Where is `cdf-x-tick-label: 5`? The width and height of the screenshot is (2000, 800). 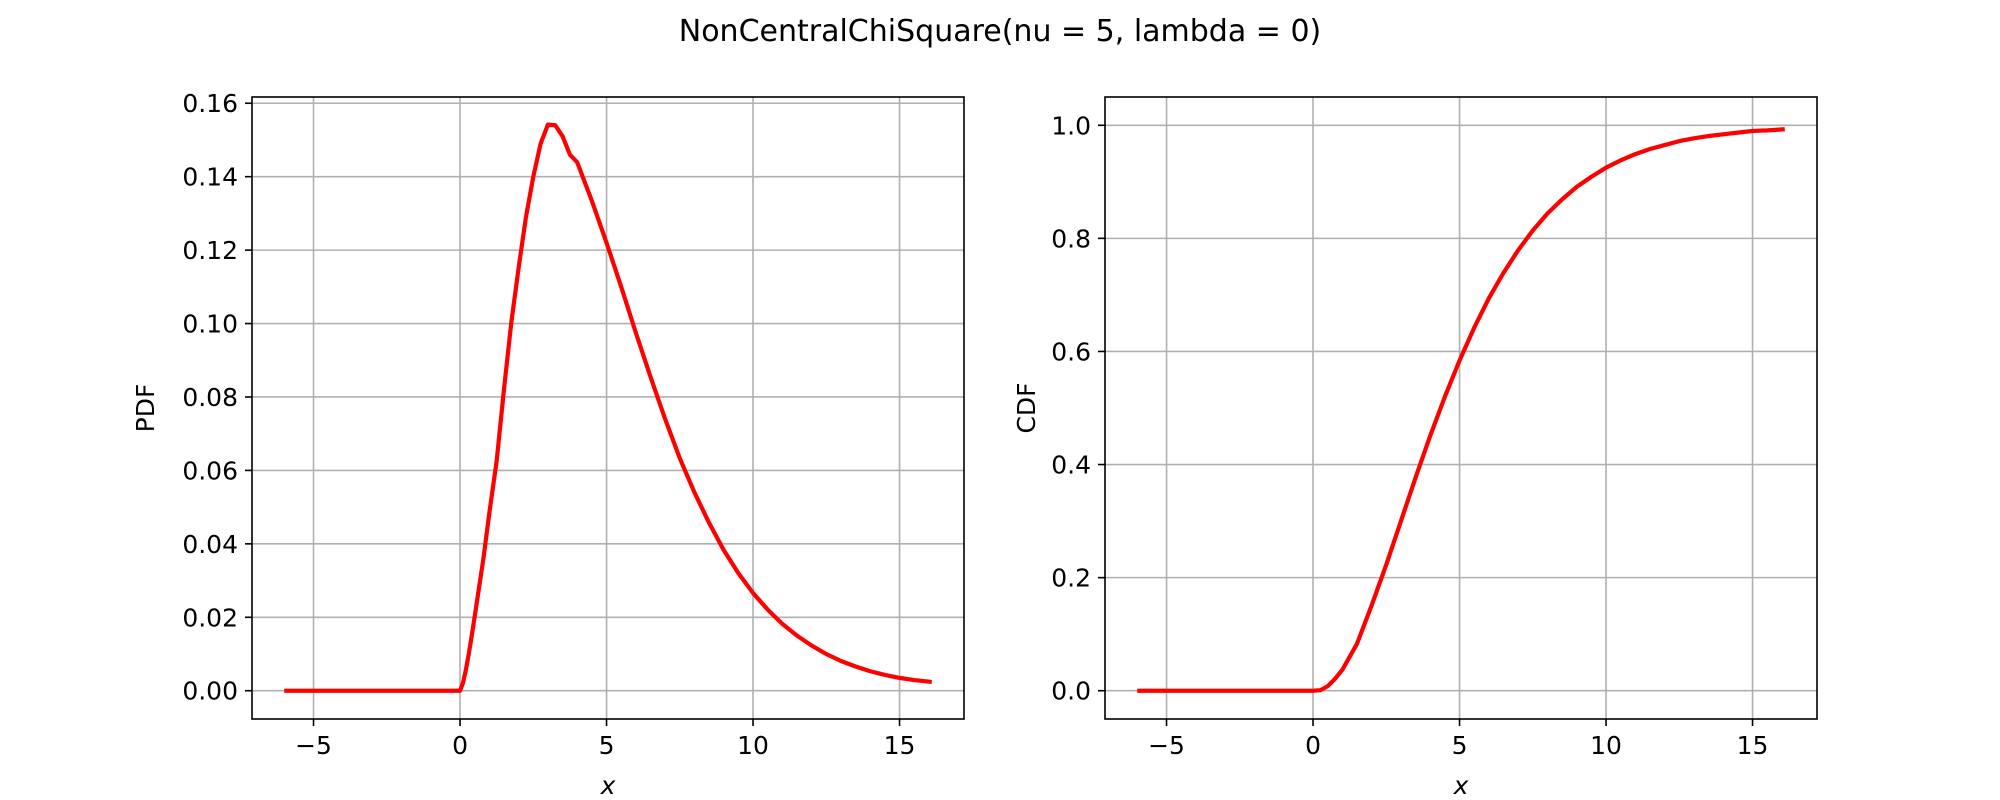 cdf-x-tick-label: 5 is located at coordinates (1460, 745).